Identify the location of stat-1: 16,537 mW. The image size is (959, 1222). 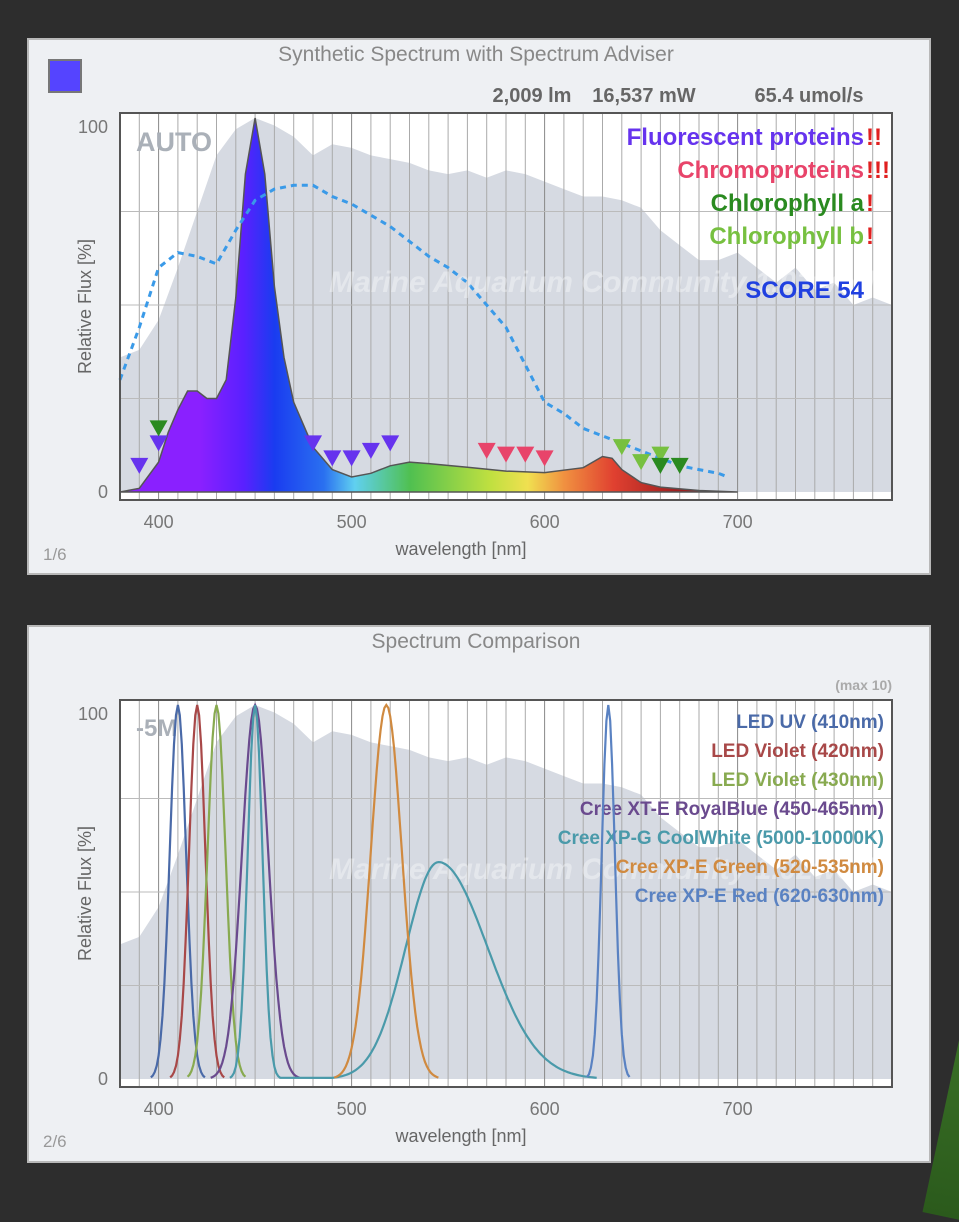
(644, 96).